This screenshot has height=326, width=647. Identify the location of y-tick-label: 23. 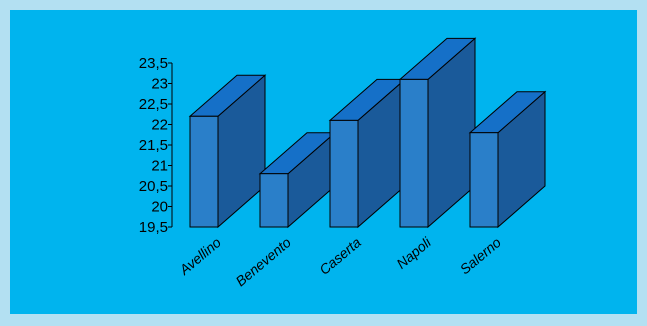
(159, 84).